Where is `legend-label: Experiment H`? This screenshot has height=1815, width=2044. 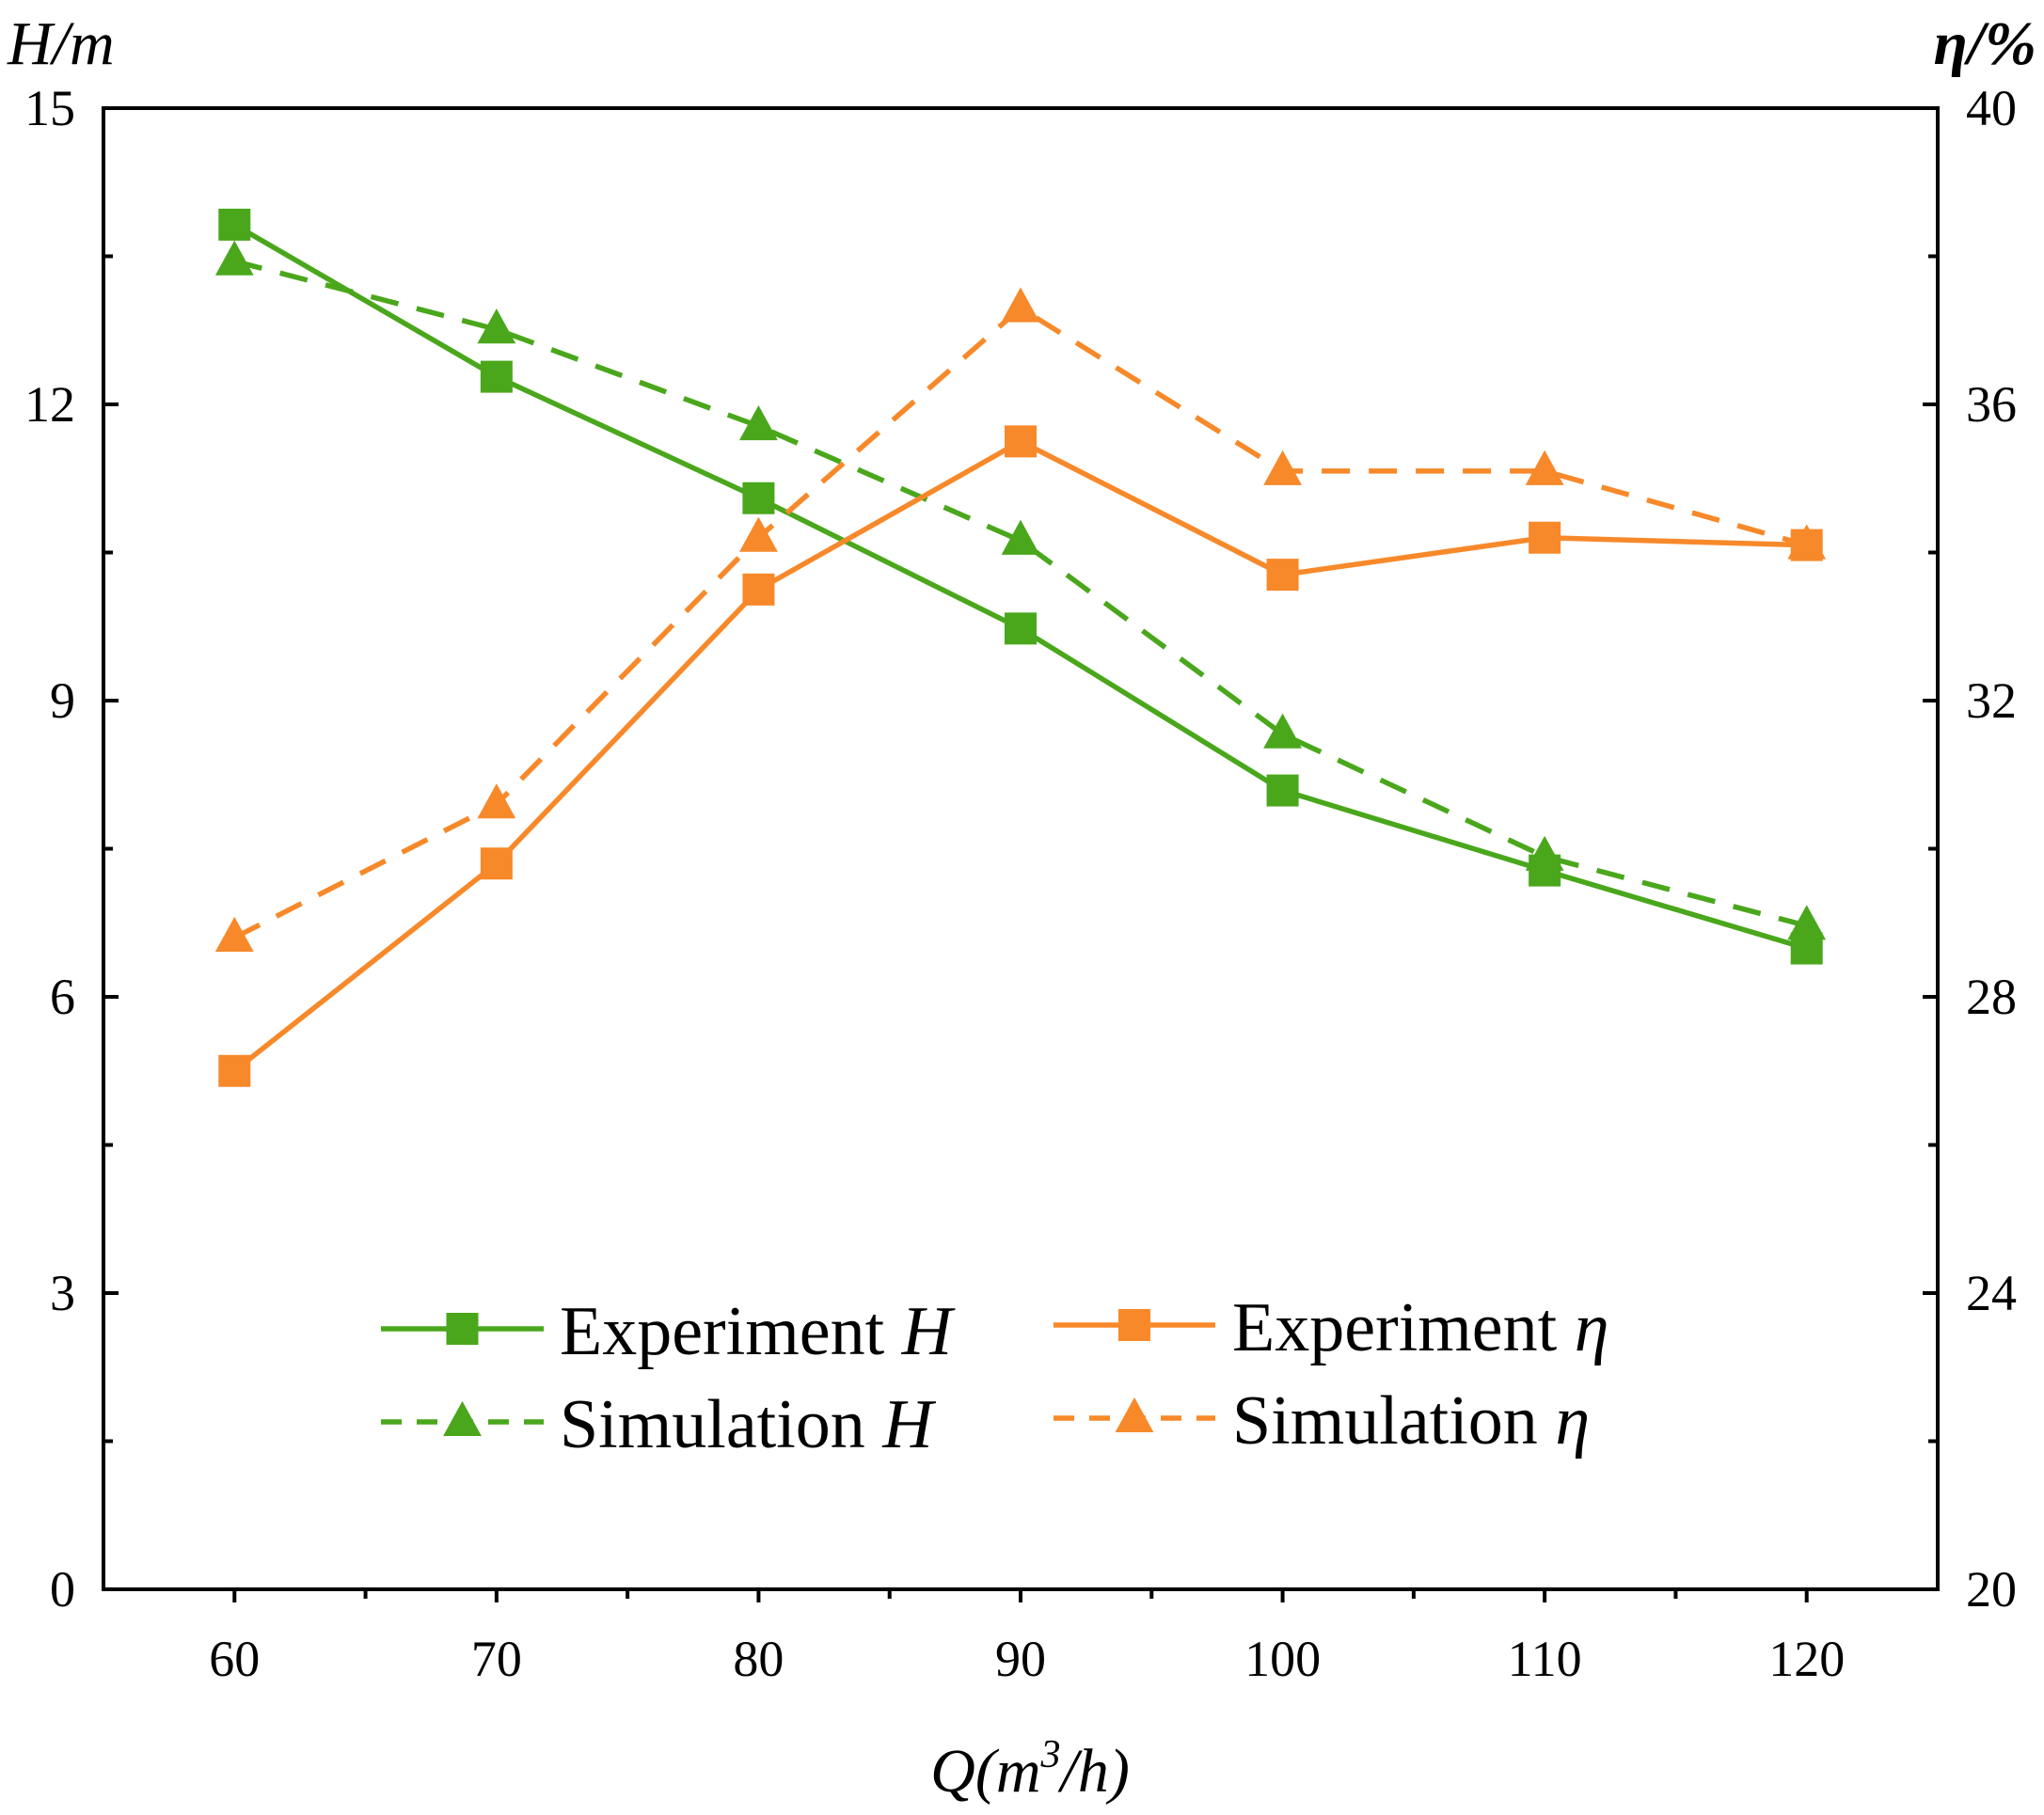 legend-label: Experiment H is located at coordinates (758, 1332).